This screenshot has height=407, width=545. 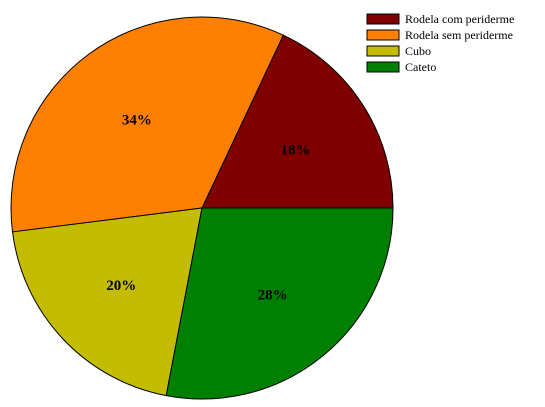 What do you see at coordinates (459, 19) in the screenshot?
I see `legend-label: Rodela com periderme` at bounding box center [459, 19].